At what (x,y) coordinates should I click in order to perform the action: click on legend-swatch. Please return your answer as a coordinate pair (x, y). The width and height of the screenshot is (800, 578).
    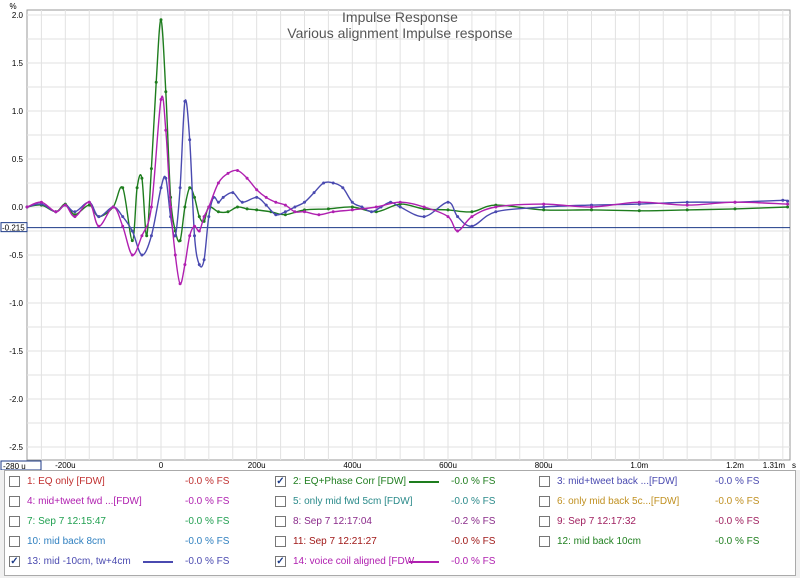
    Looking at the image, I should click on (424, 562).